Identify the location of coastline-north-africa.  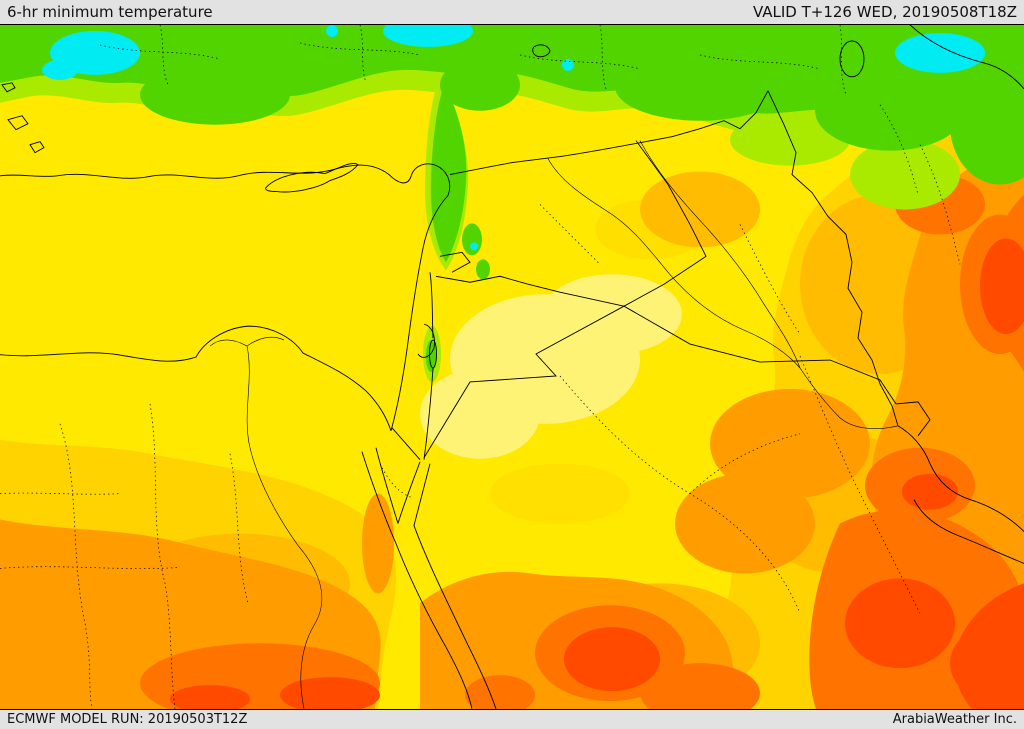
(196, 378).